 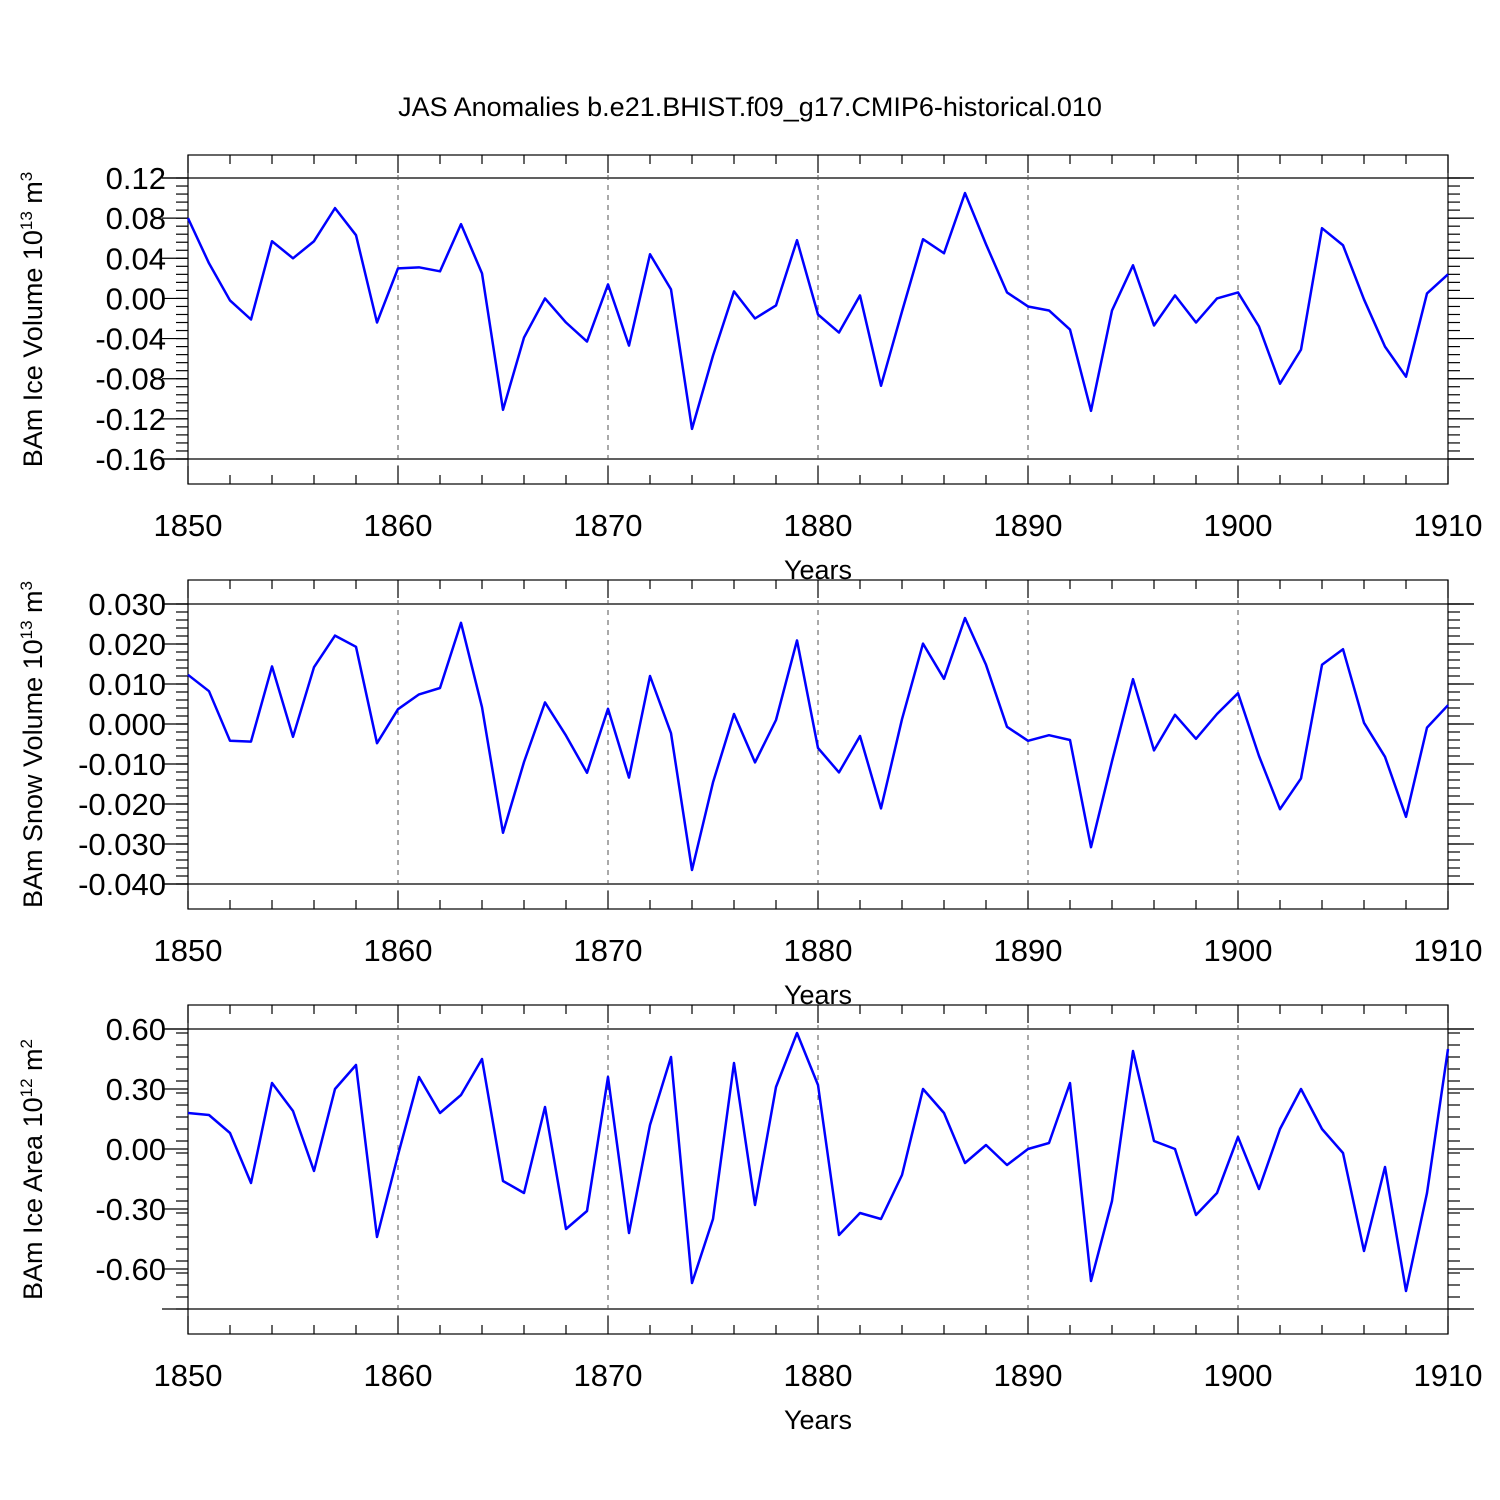 I want to click on y-tick-label: -0.040, so click(x=122, y=884).